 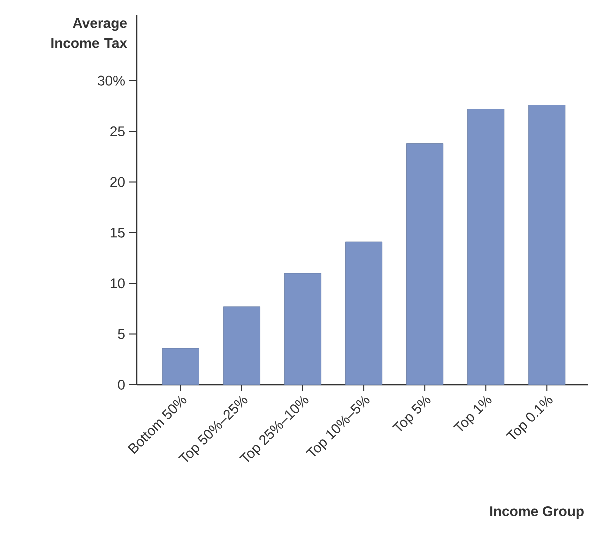 I want to click on y-tick-label: 20, so click(x=117, y=182).